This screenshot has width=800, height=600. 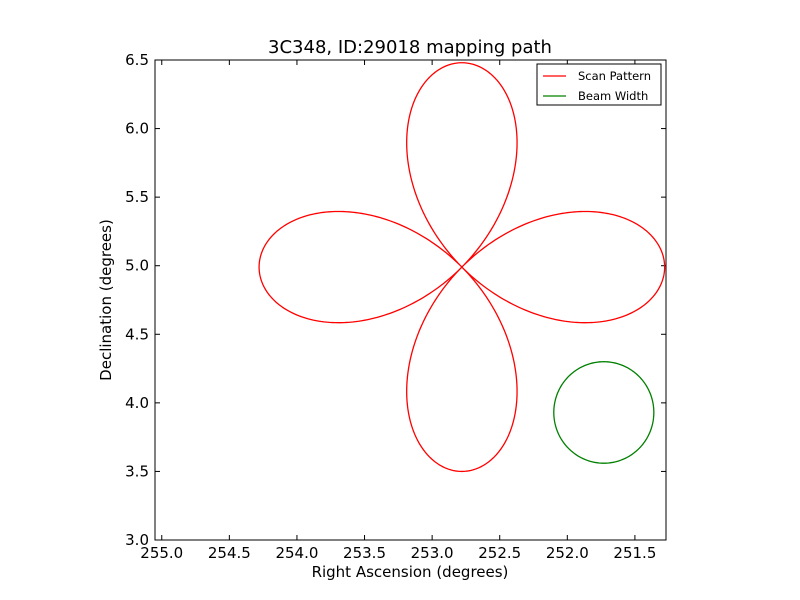 I want to click on x-tick-label: 255.0, so click(x=161, y=553).